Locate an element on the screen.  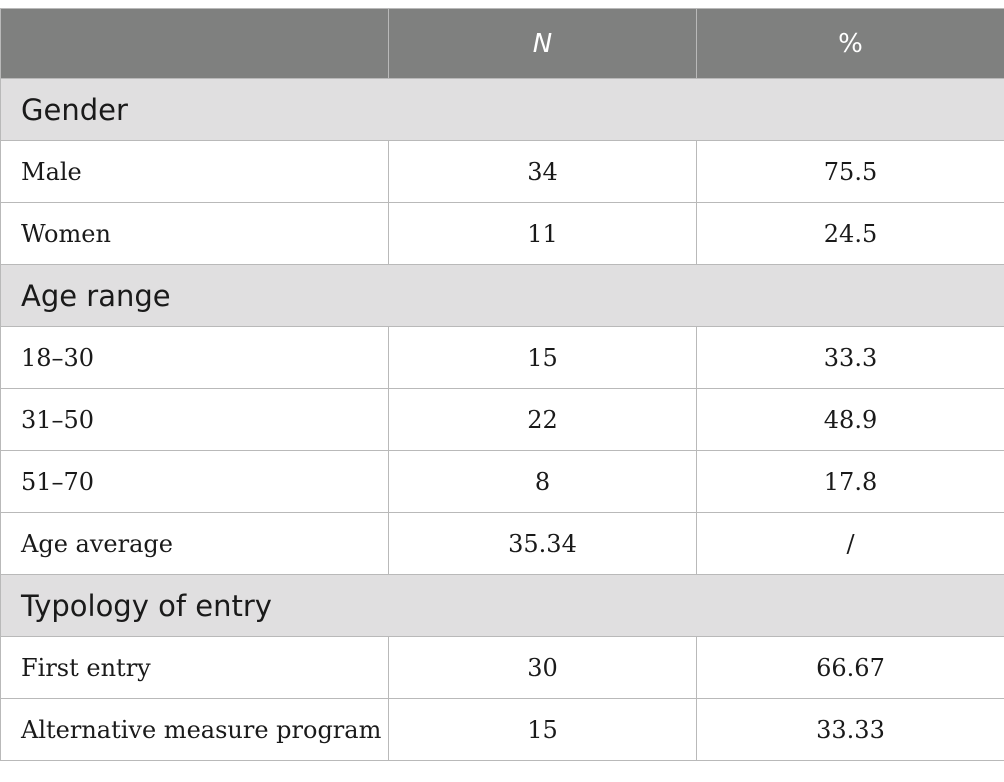
section-gender: Gender is located at coordinates (502, 109).